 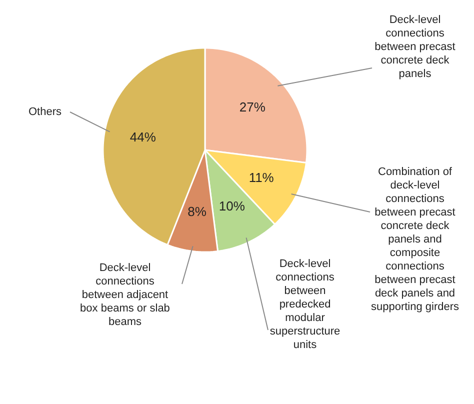 I want to click on data-label: 27%, so click(x=252, y=107).